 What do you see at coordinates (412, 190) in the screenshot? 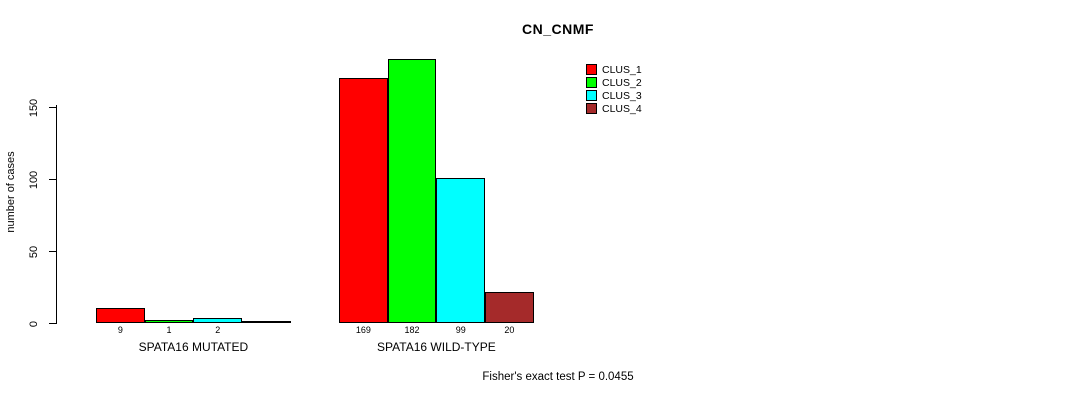
I see `bar-clus_2-group2` at bounding box center [412, 190].